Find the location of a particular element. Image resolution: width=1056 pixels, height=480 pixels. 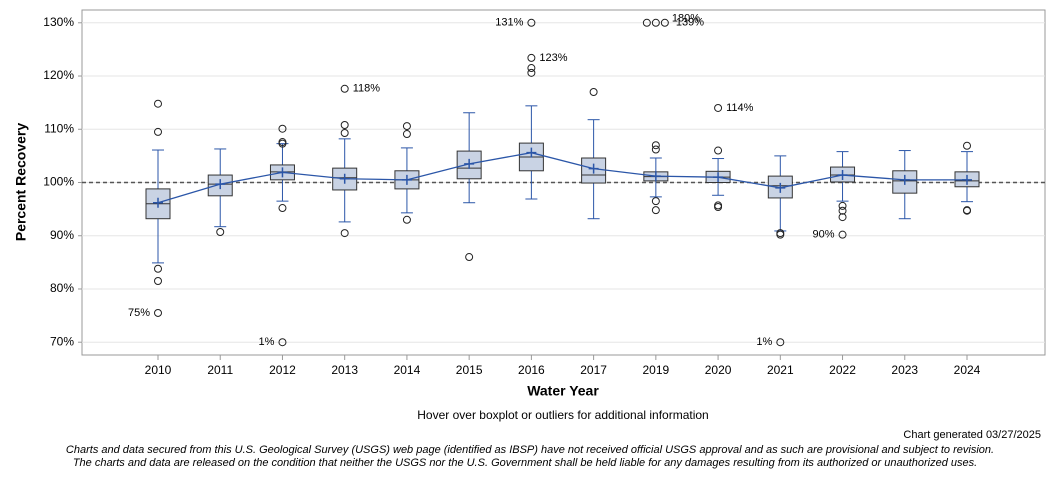

y-tick-label: 80% is located at coordinates (62, 288).